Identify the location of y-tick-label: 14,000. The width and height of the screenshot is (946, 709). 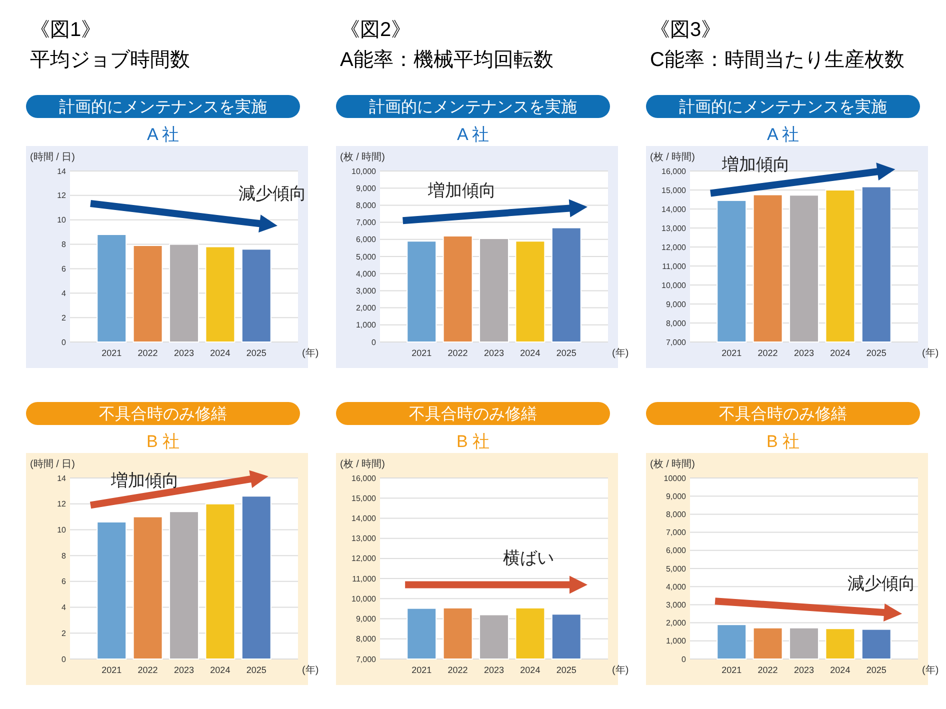
(674, 209).